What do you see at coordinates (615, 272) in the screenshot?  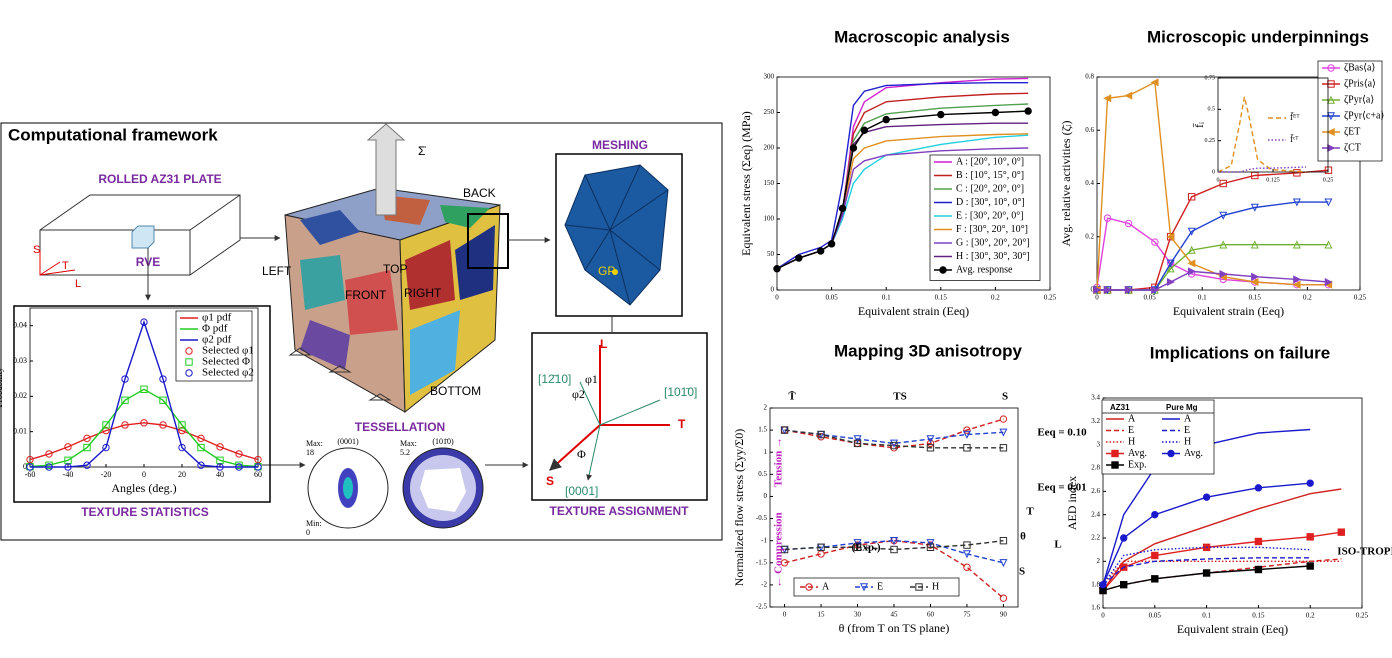 I see `gp-point` at bounding box center [615, 272].